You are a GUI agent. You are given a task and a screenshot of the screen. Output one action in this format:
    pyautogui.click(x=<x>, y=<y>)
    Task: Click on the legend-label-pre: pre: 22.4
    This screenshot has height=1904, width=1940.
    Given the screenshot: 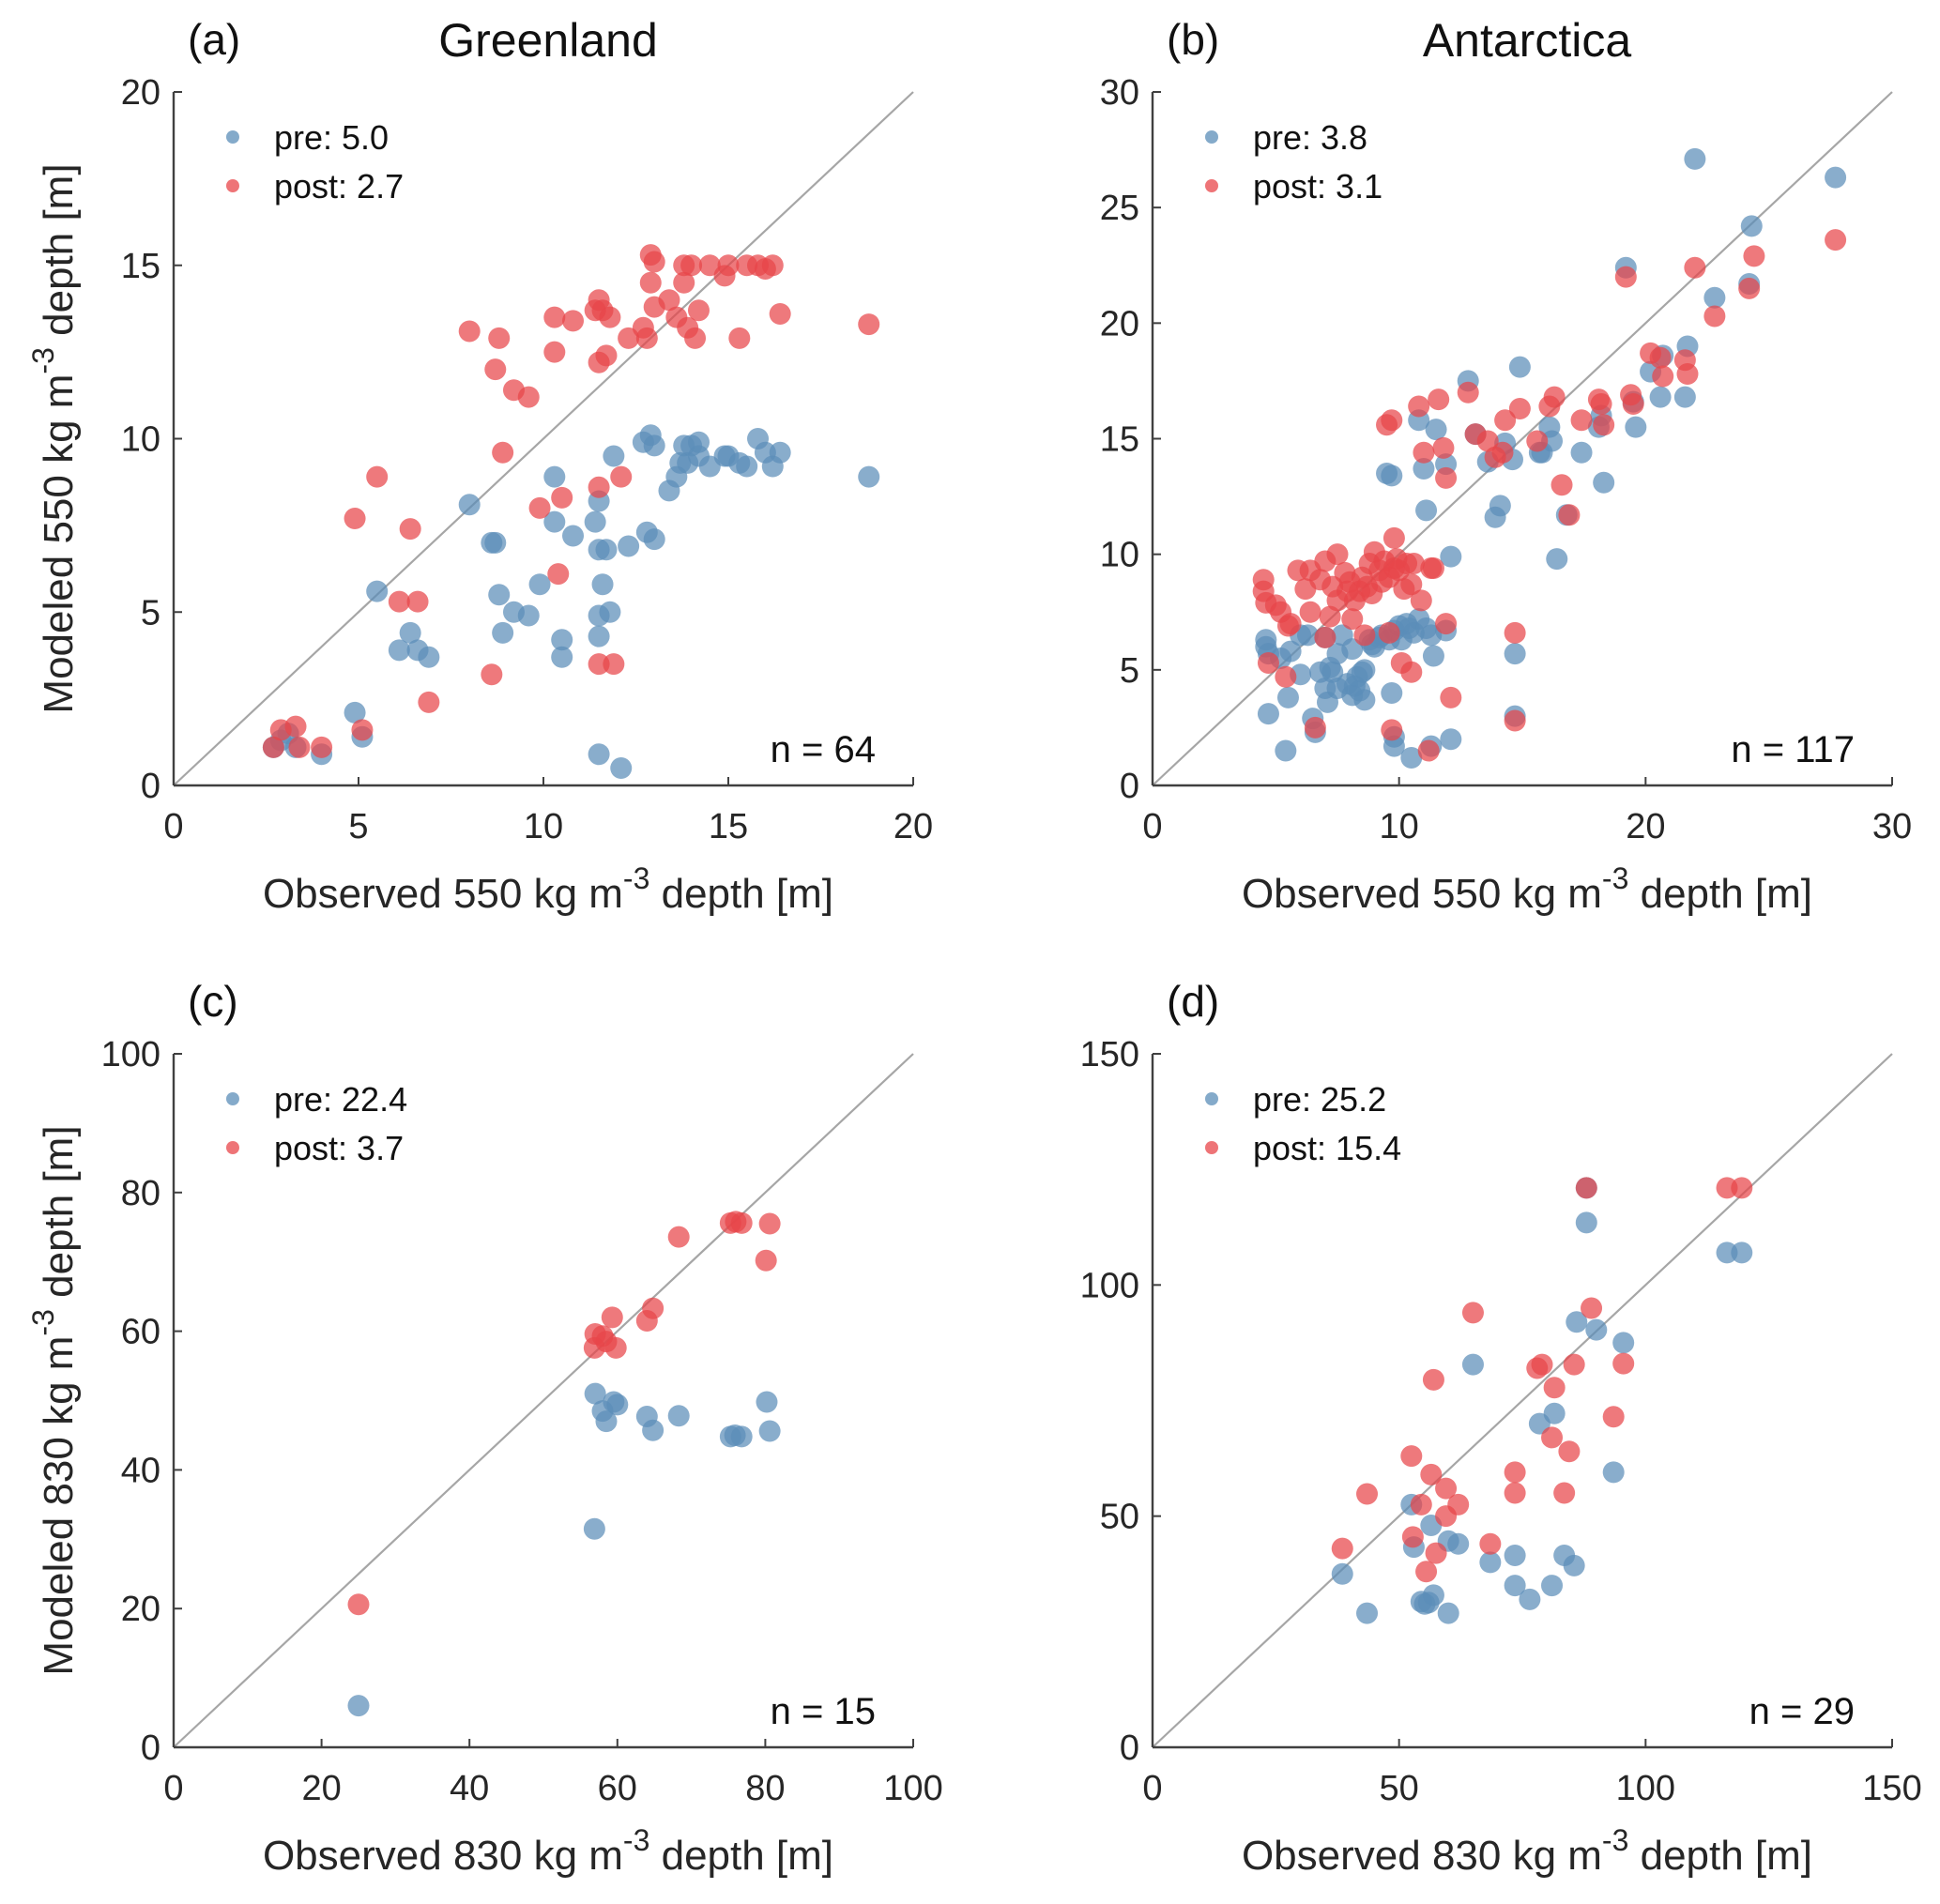 What is the action you would take?
    pyautogui.click(x=340, y=1099)
    